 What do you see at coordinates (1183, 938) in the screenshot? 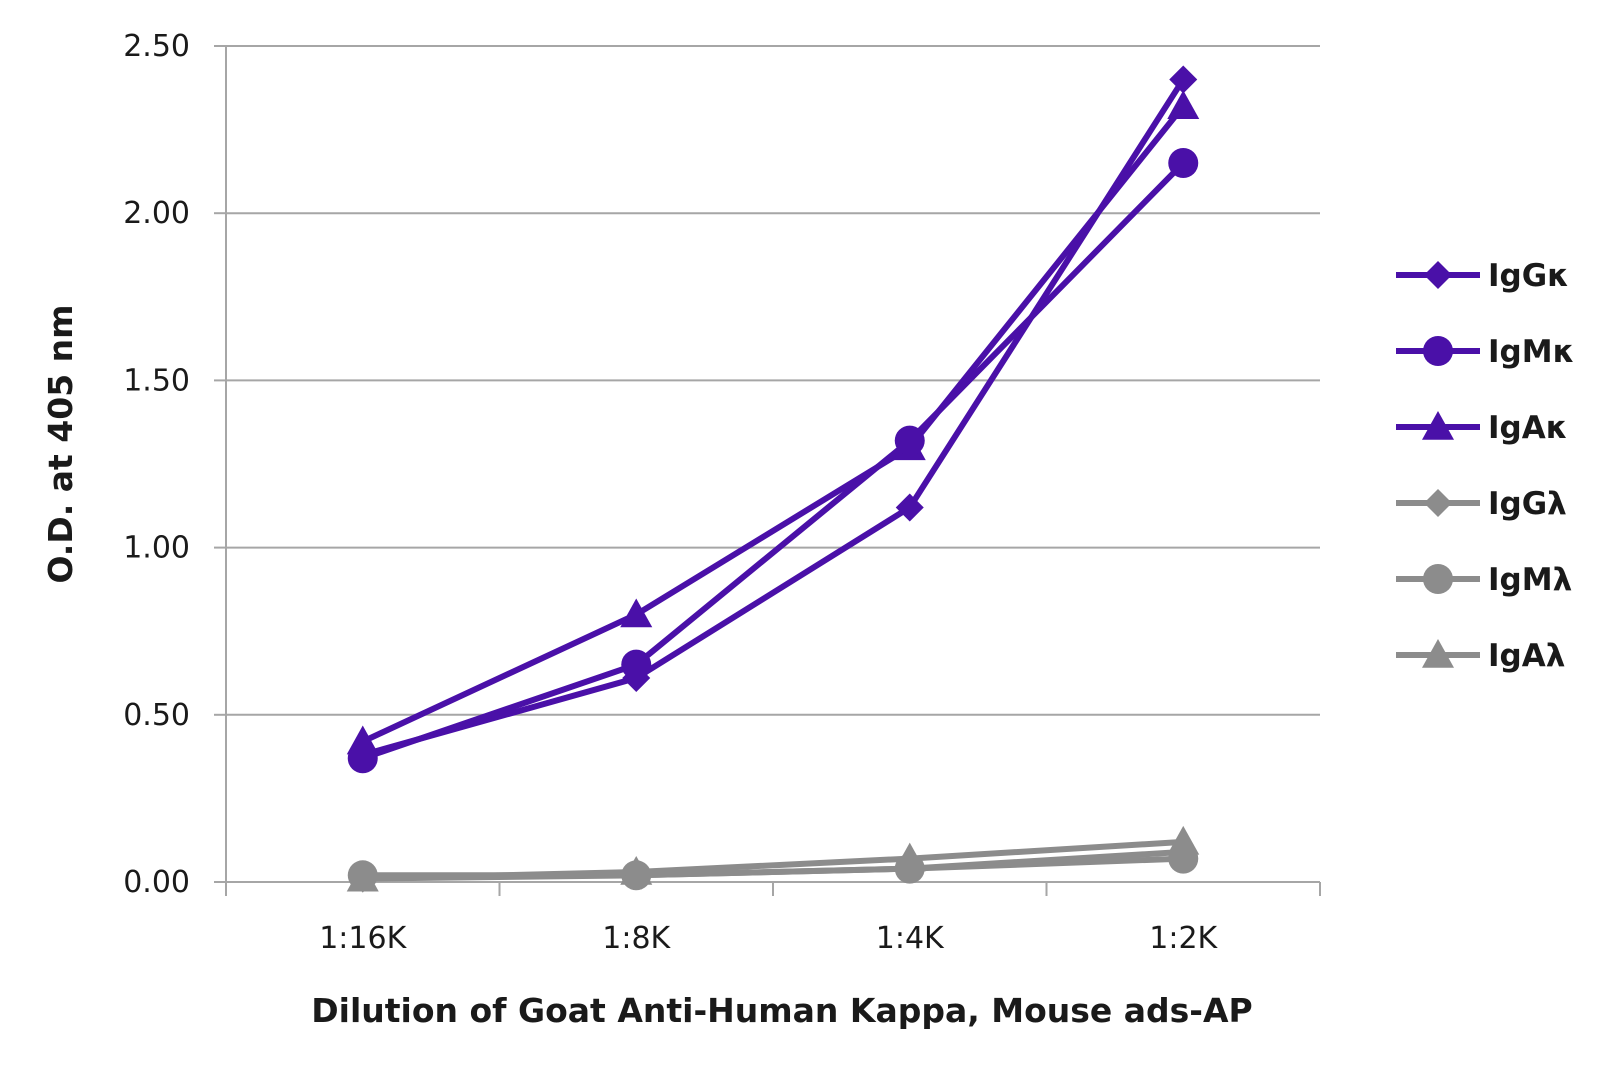
I see `x-tick-label: 1:2K` at bounding box center [1183, 938].